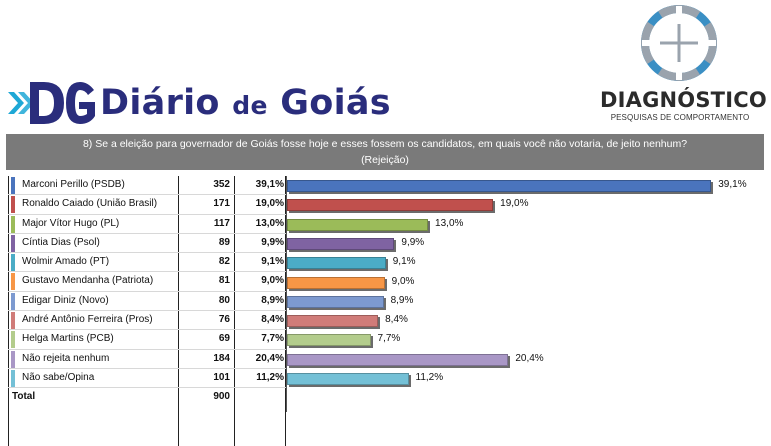  Describe the element at coordinates (224, 300) in the screenshot. I see `vote-count: 80` at that location.